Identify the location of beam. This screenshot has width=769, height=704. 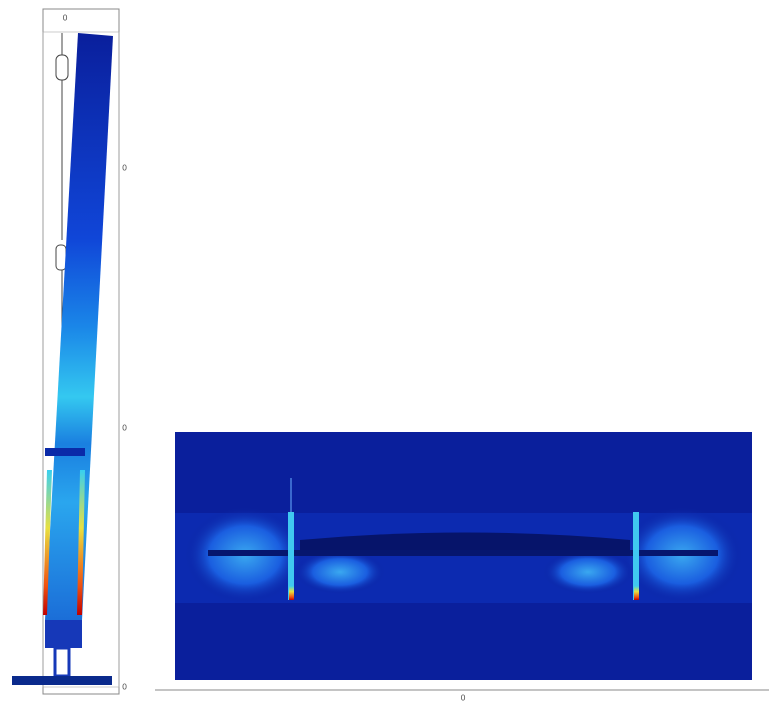
(79, 326).